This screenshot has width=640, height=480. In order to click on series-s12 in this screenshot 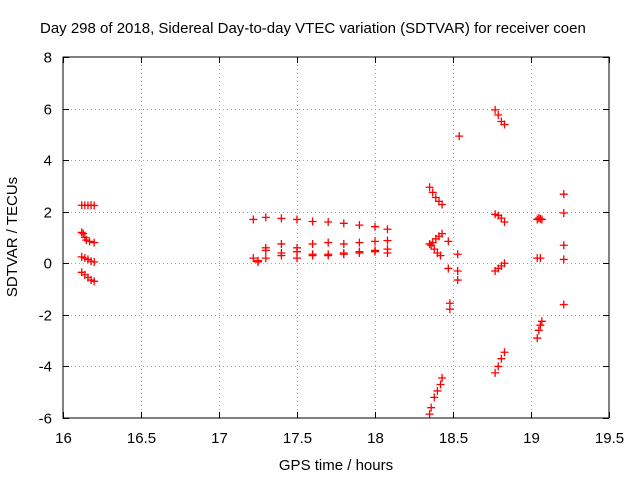, I will do `click(453, 261)`.